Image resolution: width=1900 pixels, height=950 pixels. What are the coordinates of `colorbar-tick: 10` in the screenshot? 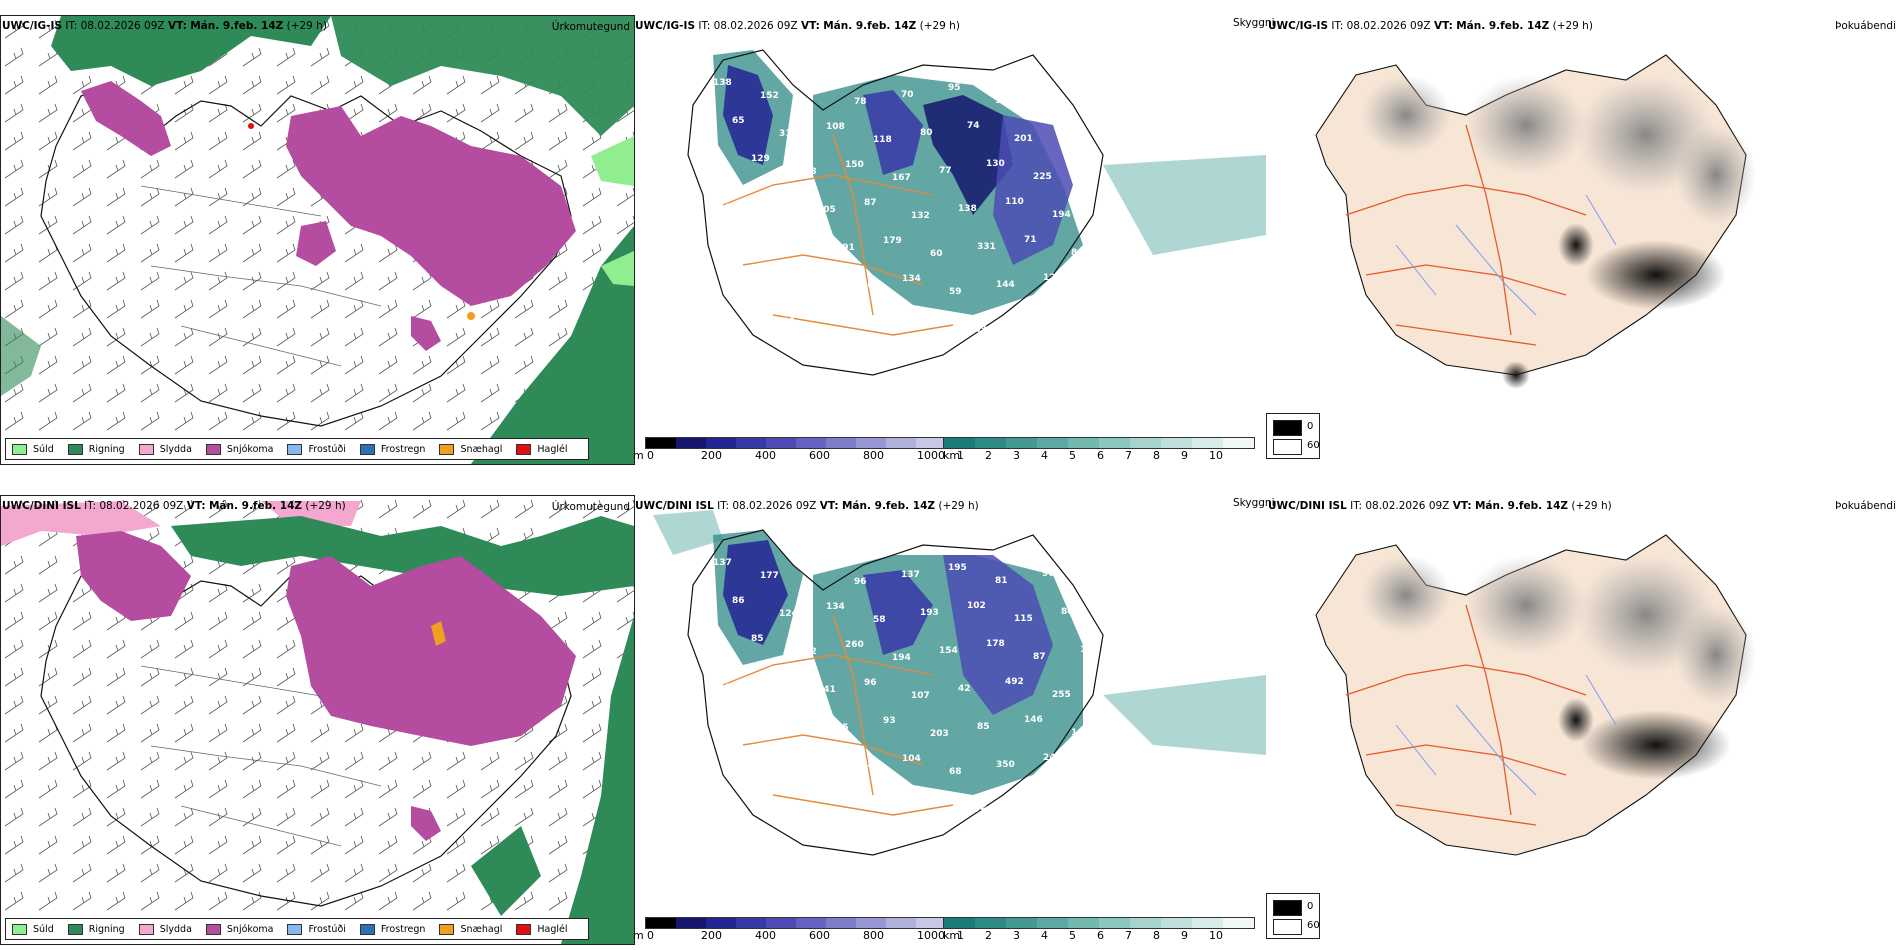 It's located at (1216, 455).